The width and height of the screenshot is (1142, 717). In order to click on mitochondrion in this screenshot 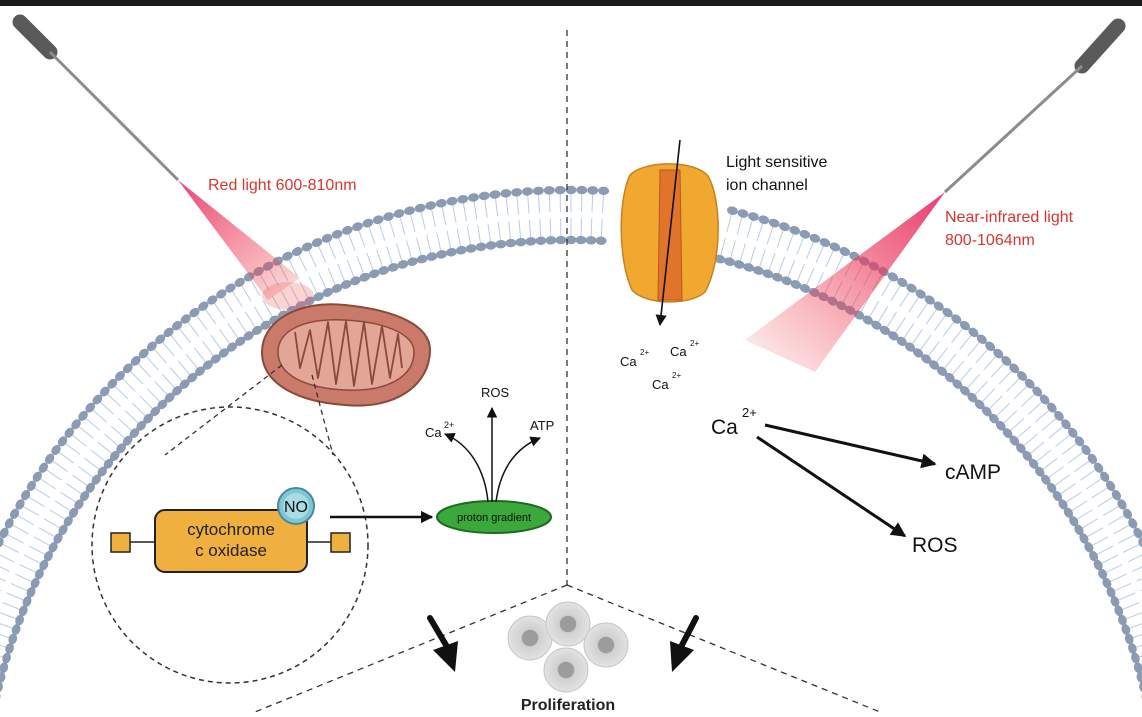, I will do `click(346, 354)`.